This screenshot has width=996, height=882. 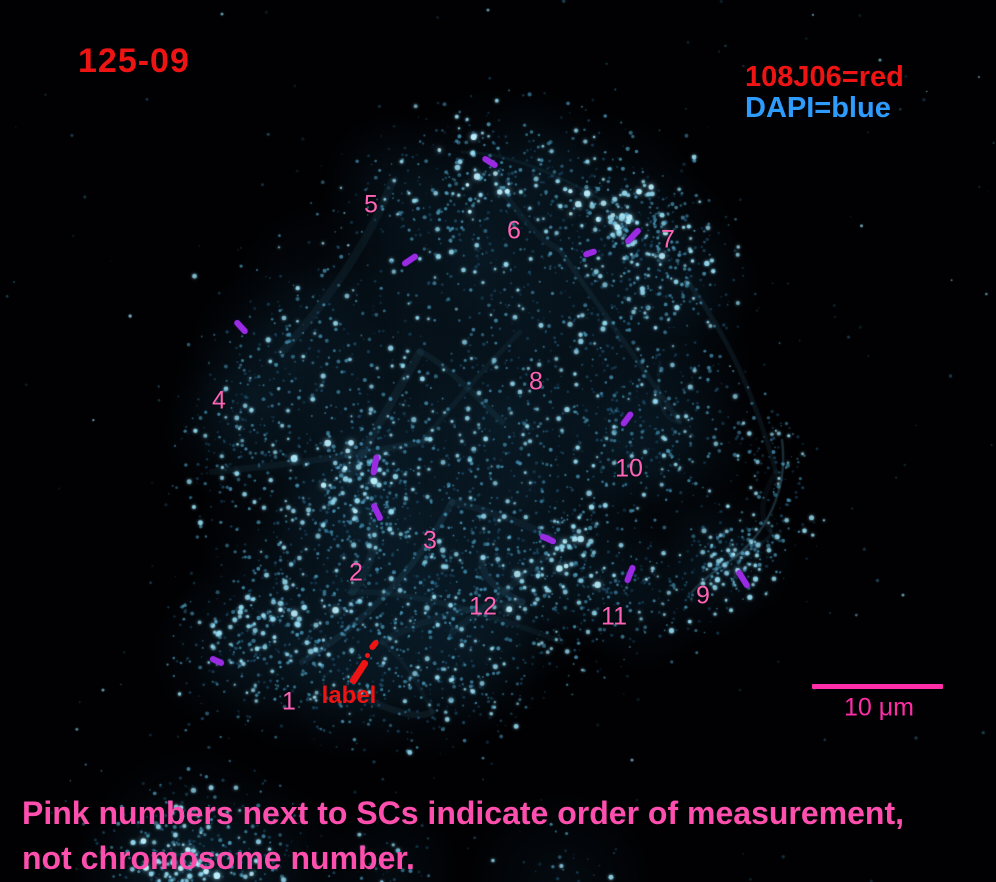 What do you see at coordinates (629, 468) in the screenshot?
I see `sc-number-label: 10` at bounding box center [629, 468].